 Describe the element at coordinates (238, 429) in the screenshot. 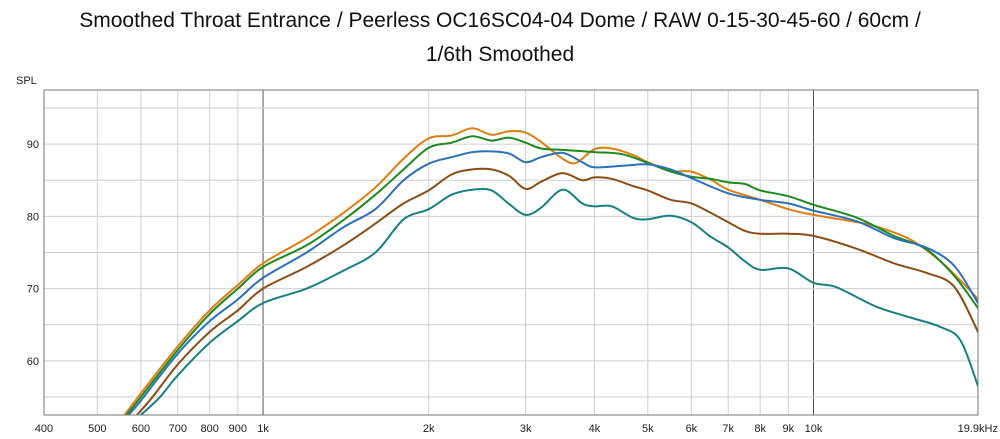

I see `x-tick-label: 900` at that location.